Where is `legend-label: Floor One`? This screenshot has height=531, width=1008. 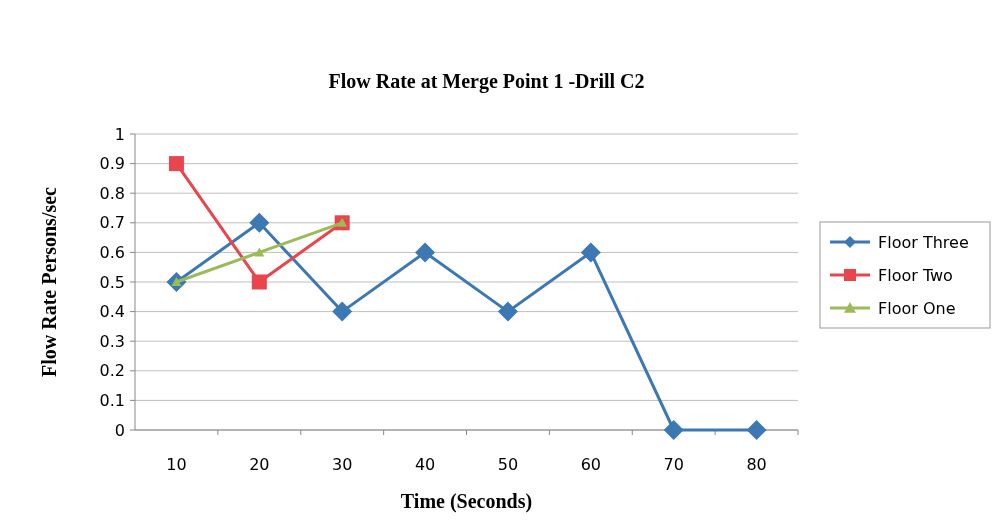
legend-label: Floor One is located at coordinates (917, 308).